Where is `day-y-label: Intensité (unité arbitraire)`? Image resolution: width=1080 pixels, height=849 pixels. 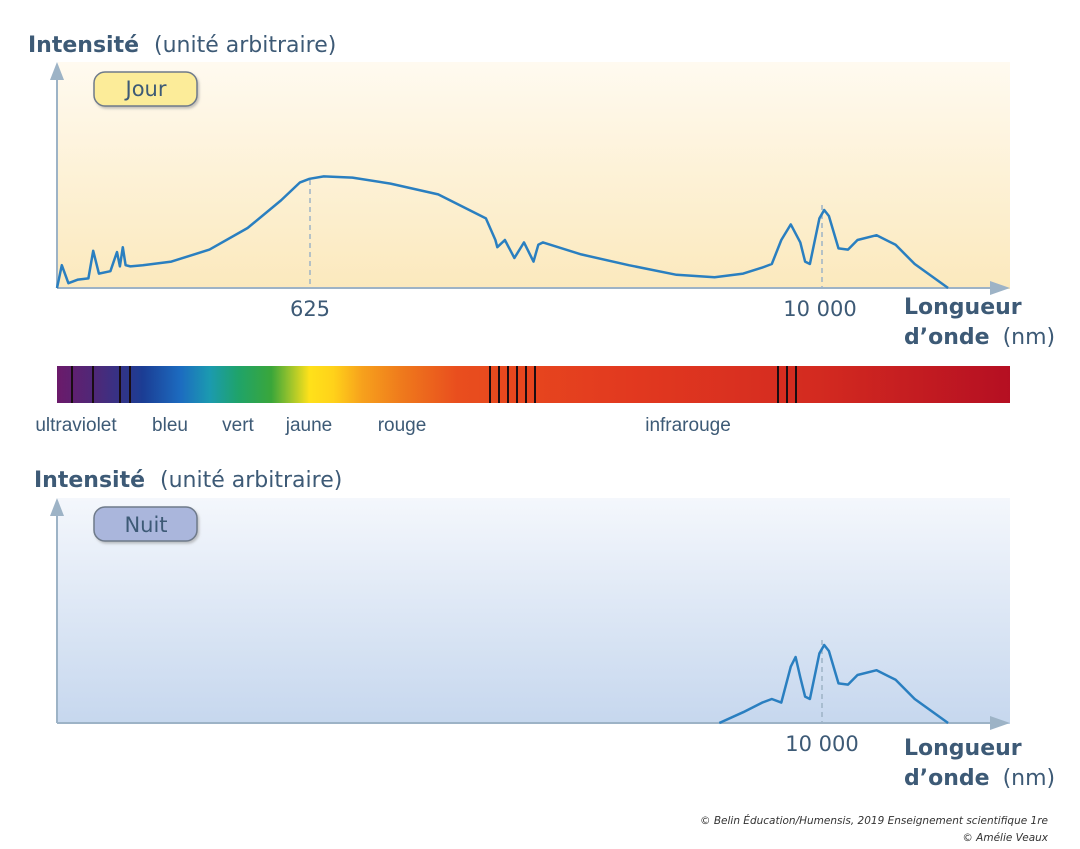
day-y-label: Intensité (unité arbitraire) is located at coordinates (182, 45).